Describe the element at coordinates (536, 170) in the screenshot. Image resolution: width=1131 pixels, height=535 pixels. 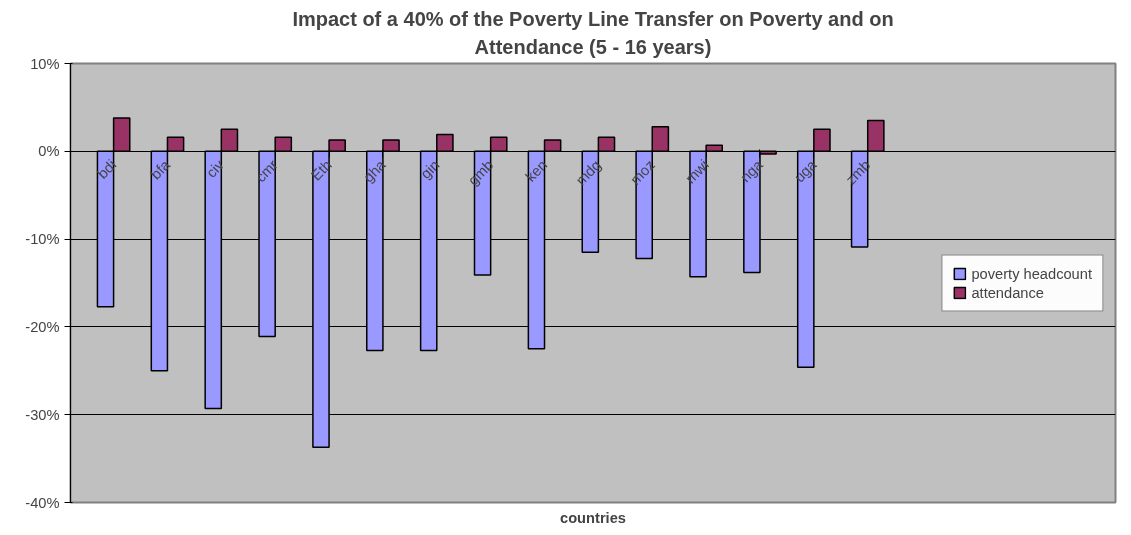
I see `x-tick-label: ken` at that location.